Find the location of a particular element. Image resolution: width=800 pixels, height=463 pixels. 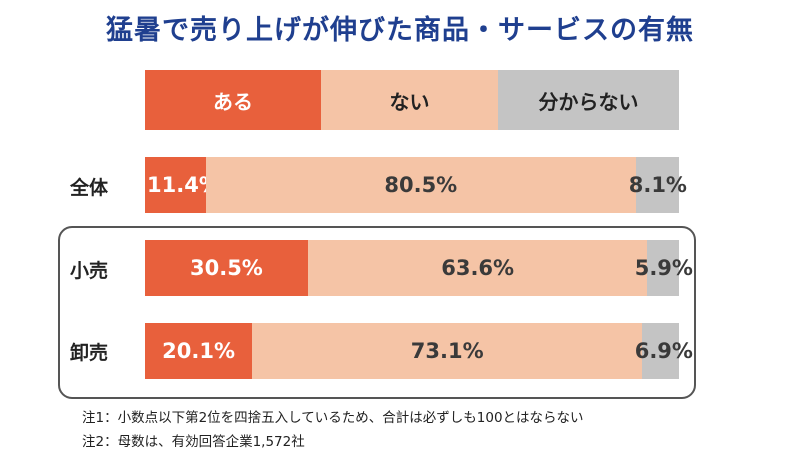

bar-row: 20.1% 73.1% 6.9% is located at coordinates (419, 351).